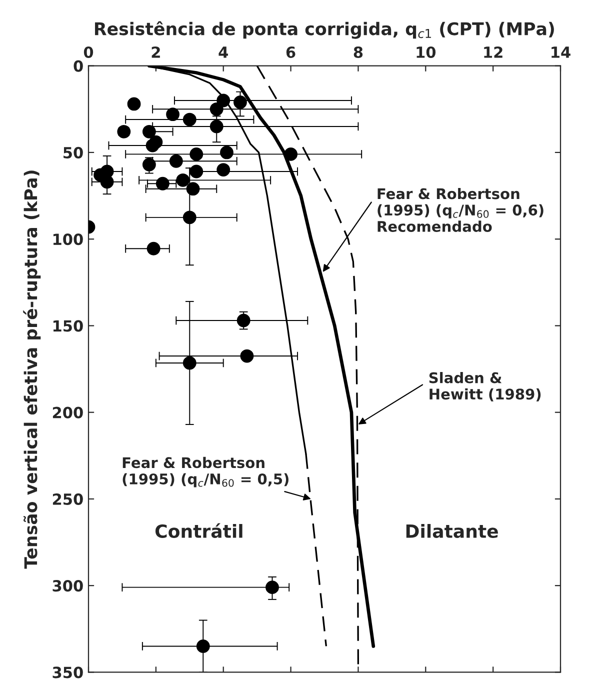 The width and height of the screenshot is (590, 693). Describe the element at coordinates (156, 52) in the screenshot. I see `x-tick-label: 2` at that location.